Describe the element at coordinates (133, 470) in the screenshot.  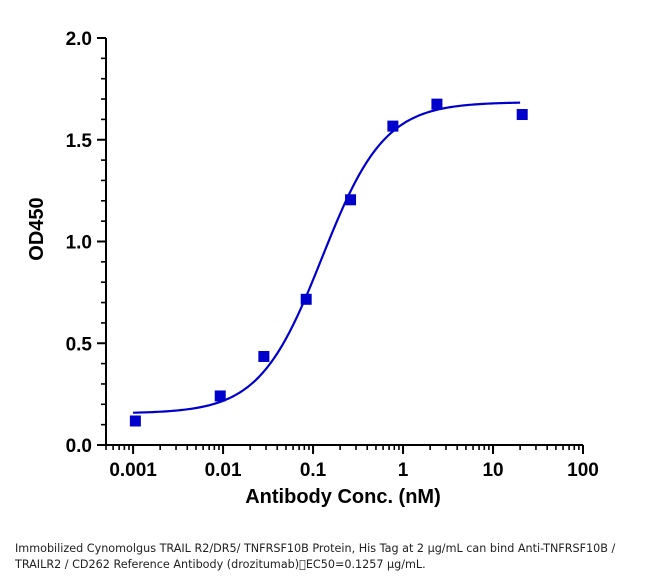
I see `x-tick-label: 0.001` at that location.